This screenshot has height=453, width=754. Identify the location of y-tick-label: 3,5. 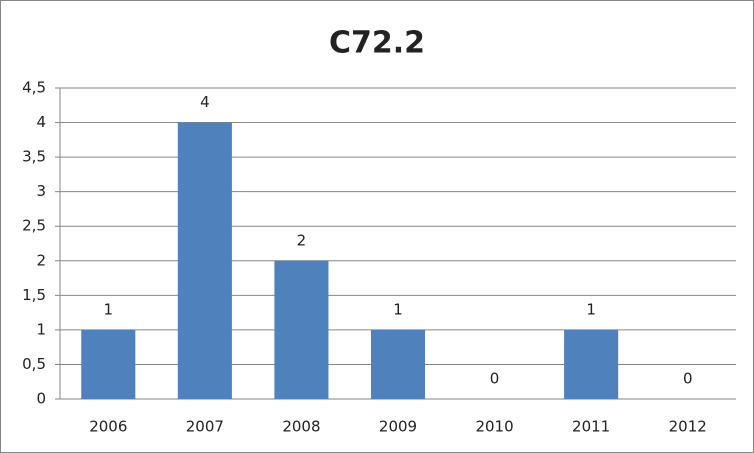
(34, 157).